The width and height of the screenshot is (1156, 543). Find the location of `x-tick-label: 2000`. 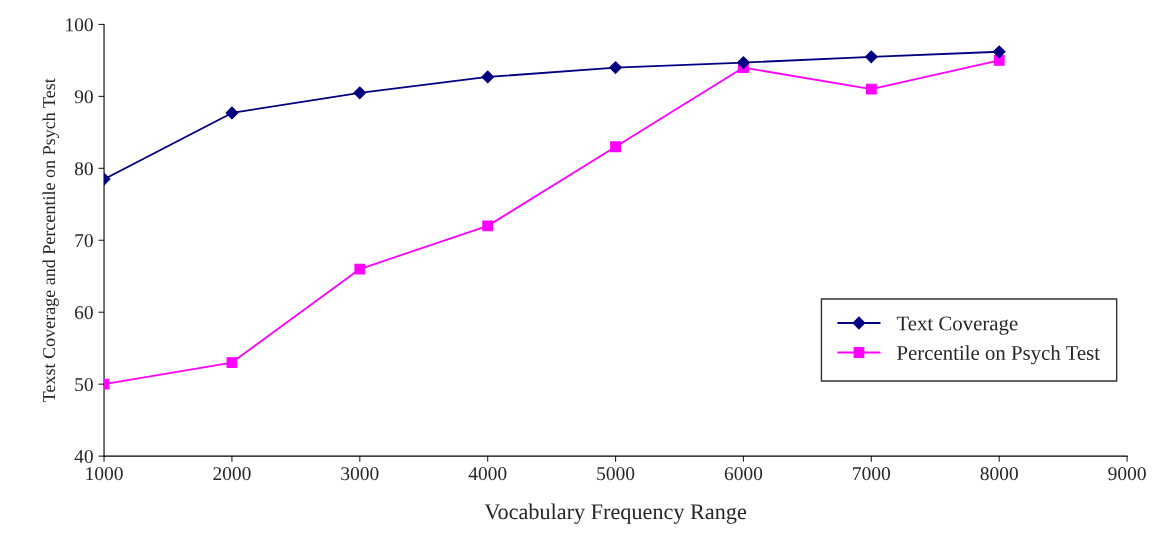

x-tick-label: 2000 is located at coordinates (232, 474).